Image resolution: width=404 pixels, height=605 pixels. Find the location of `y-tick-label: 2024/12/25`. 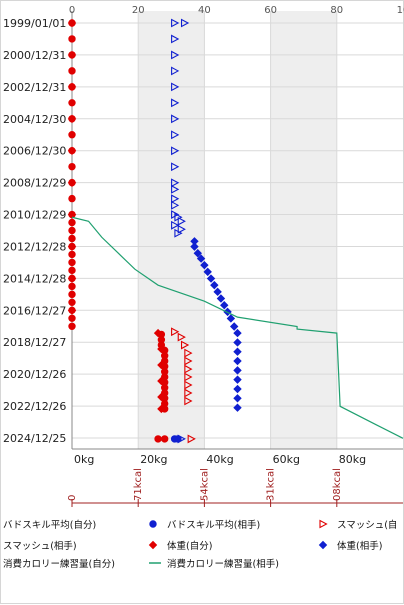

y-tick-label: 2024/12/25 is located at coordinates (34, 438).